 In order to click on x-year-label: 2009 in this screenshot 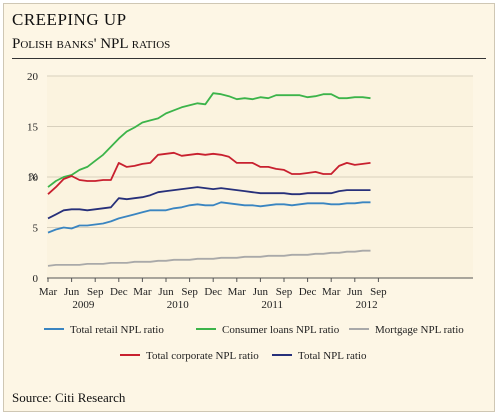, I will do `click(83, 305)`.